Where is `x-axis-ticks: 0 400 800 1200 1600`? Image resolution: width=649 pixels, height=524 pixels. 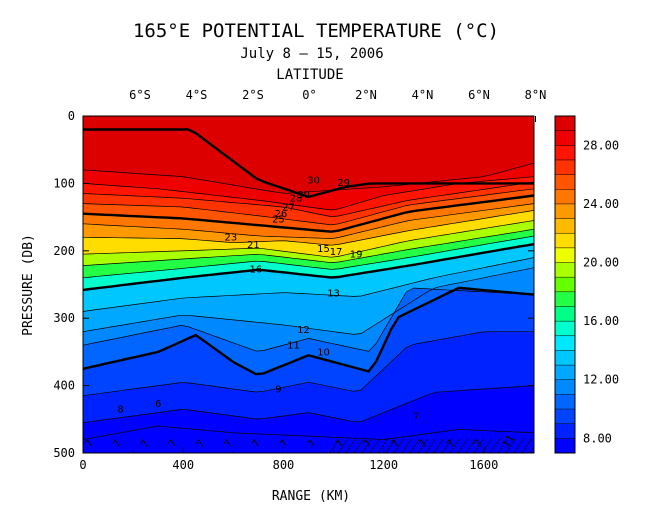 x-axis-ticks: 0 400 800 1200 1600 is located at coordinates (288, 459).